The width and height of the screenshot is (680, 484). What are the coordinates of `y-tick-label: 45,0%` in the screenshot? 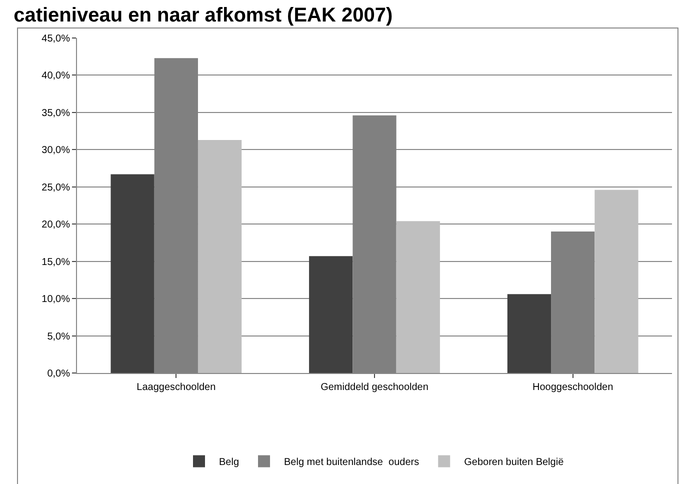 It's located at (56, 39).